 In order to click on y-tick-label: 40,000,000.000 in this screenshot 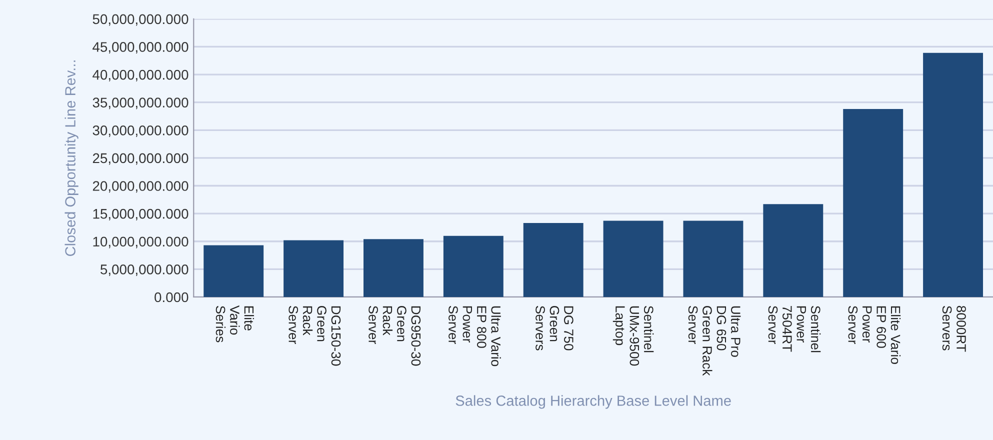, I will do `click(140, 76)`.